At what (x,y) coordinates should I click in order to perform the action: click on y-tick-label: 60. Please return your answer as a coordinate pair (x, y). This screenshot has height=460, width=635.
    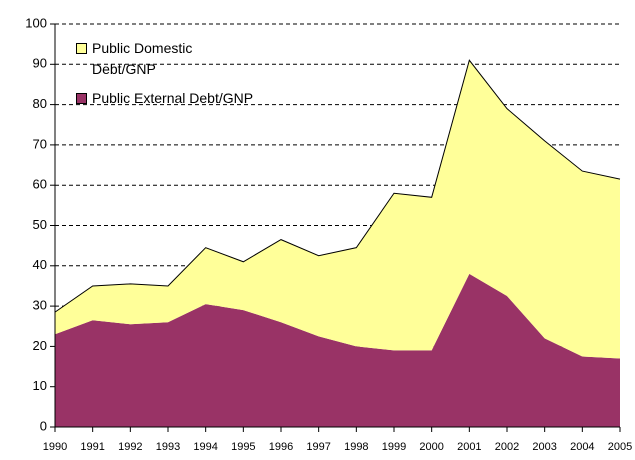
    Looking at the image, I should click on (40, 184).